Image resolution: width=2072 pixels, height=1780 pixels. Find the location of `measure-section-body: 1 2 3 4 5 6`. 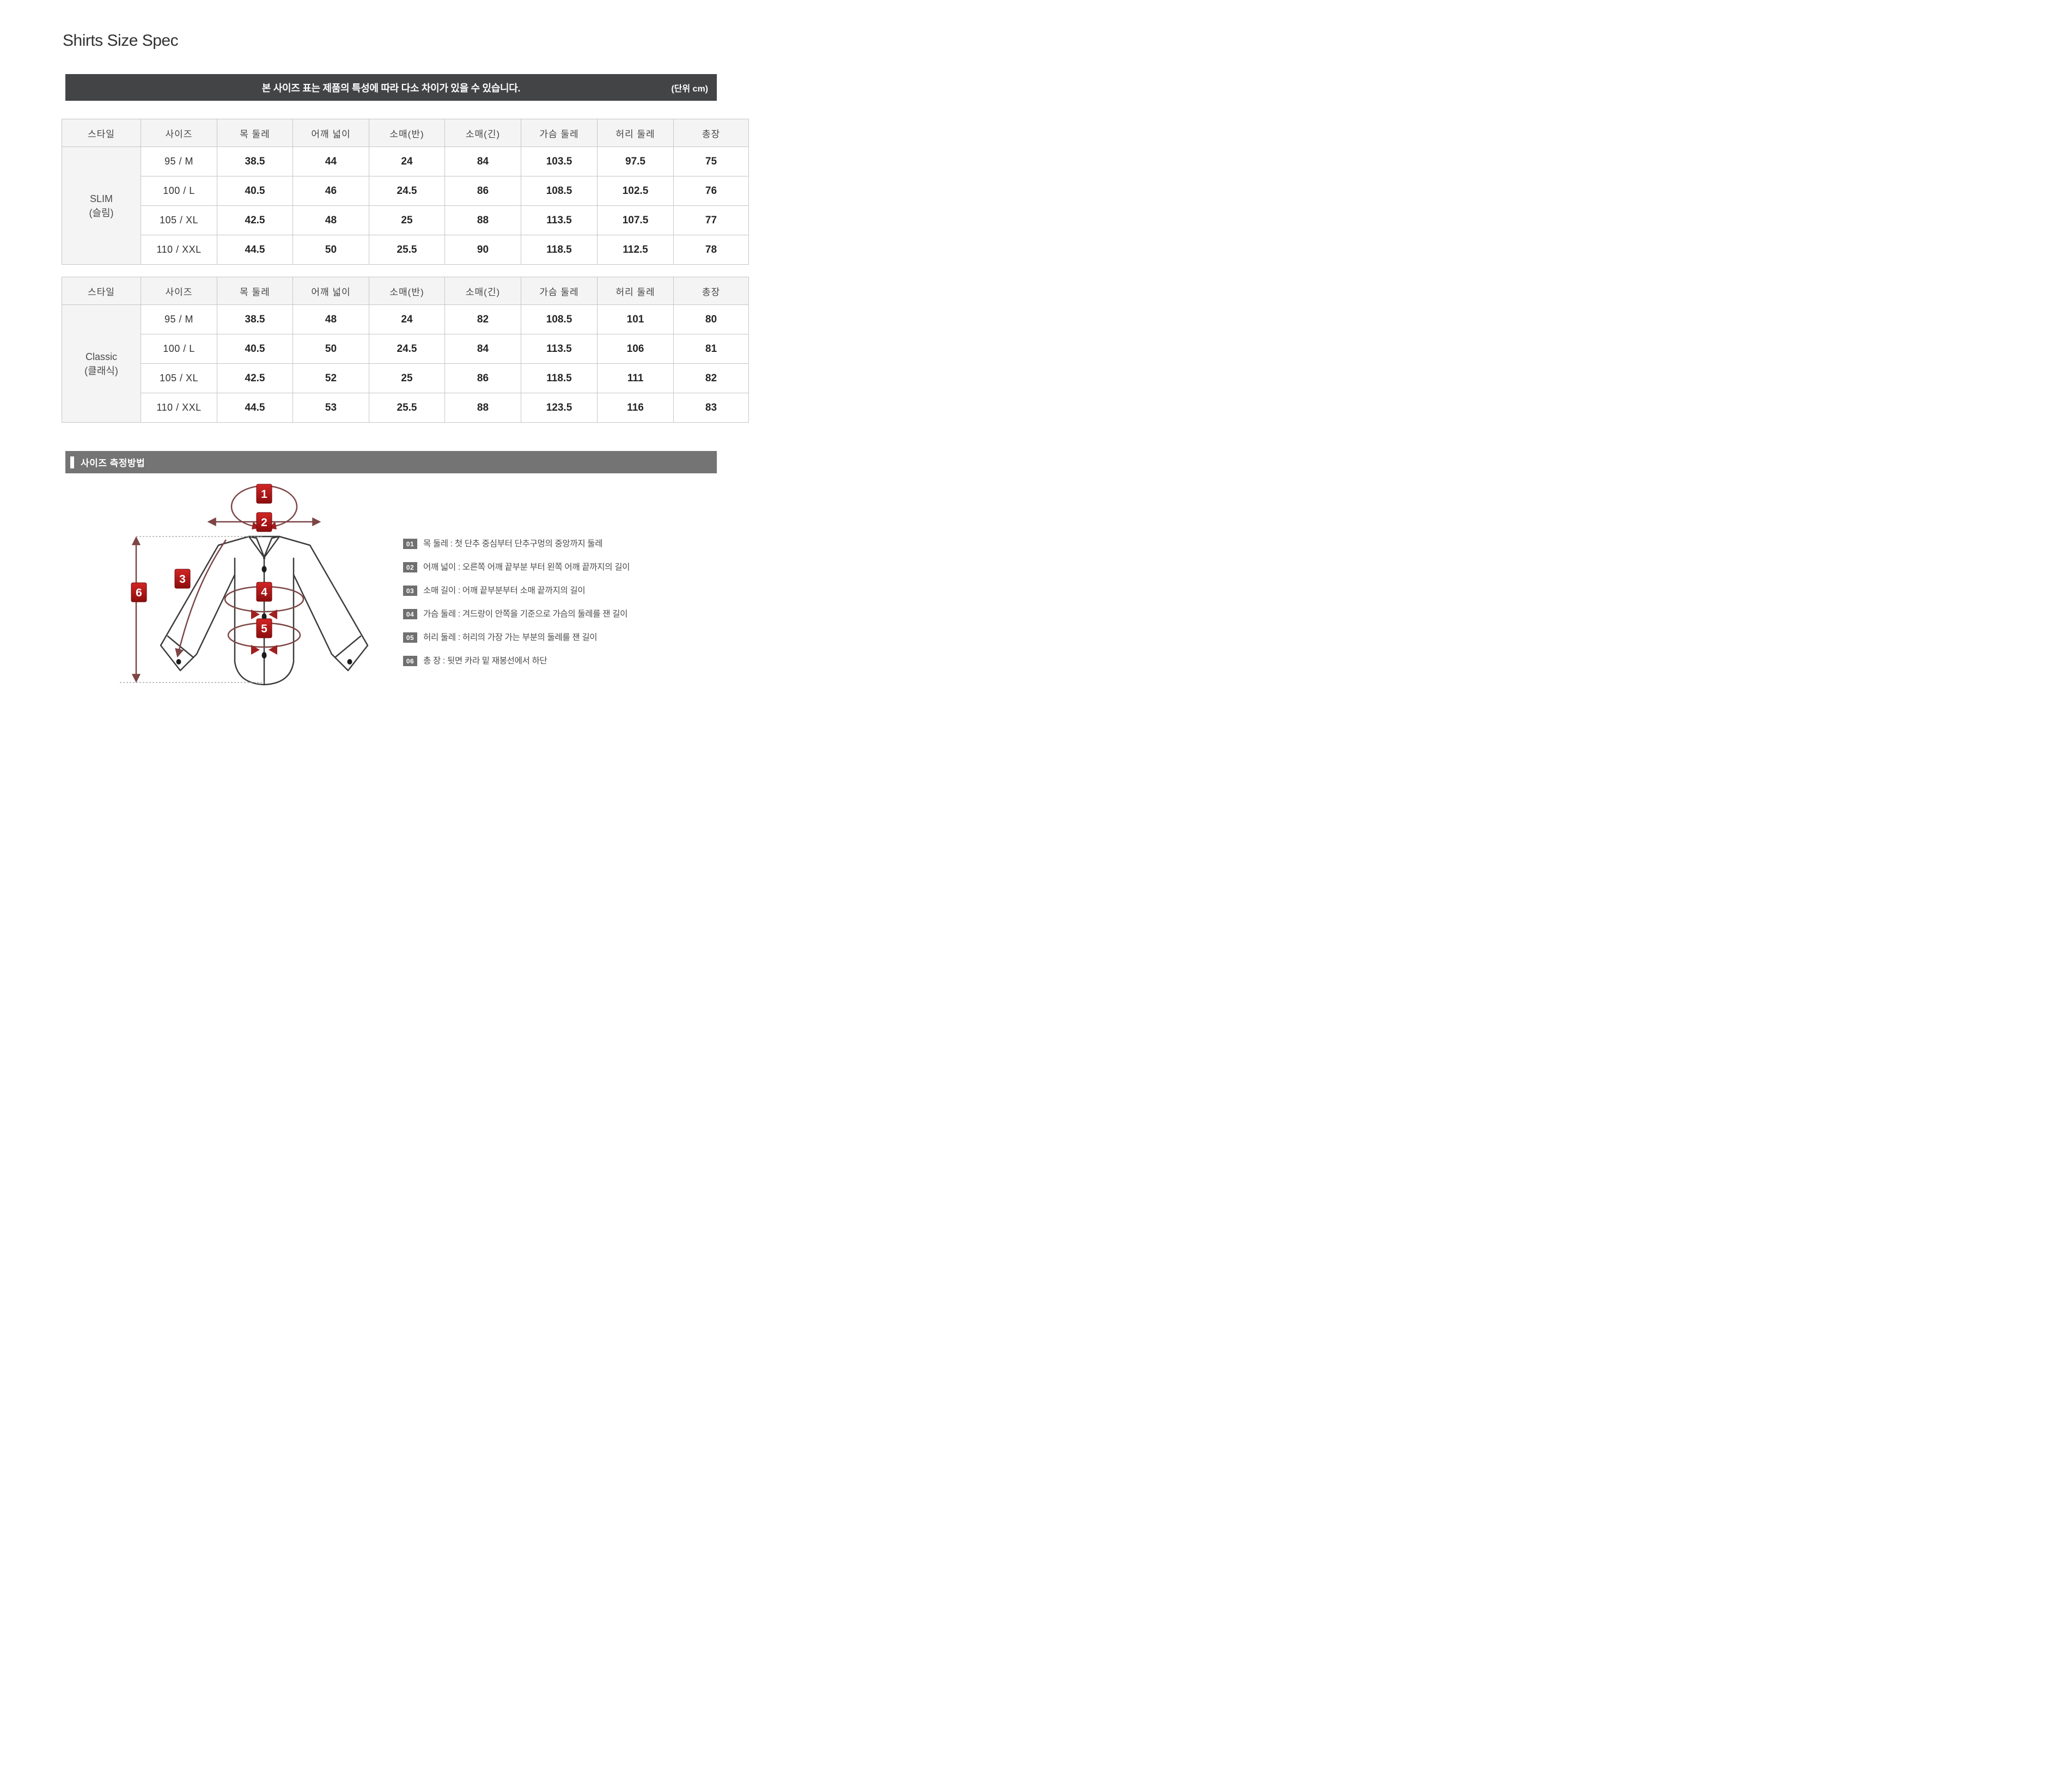

measure-section-body: 1 2 3 4 5 6 is located at coordinates (421, 599).